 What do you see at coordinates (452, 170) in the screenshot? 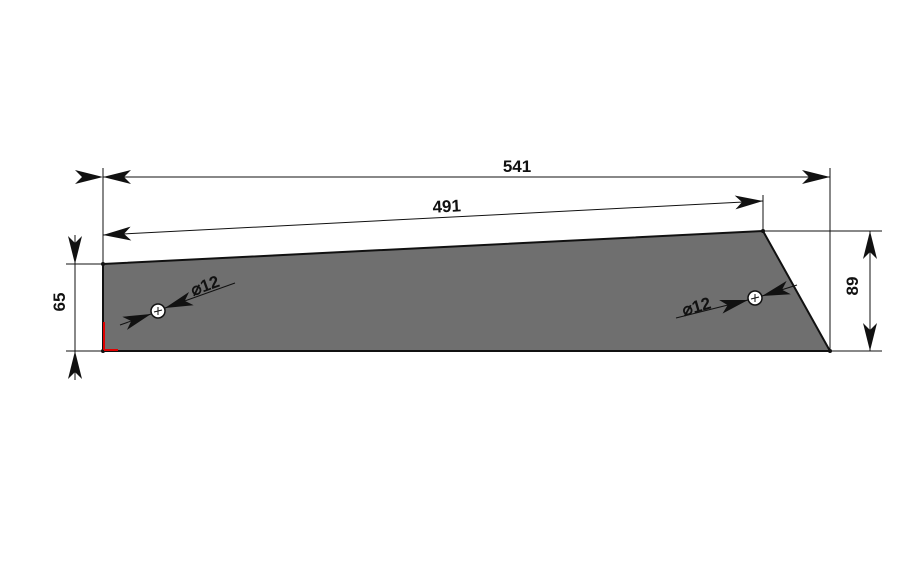
I see `dimension-541: 541` at bounding box center [452, 170].